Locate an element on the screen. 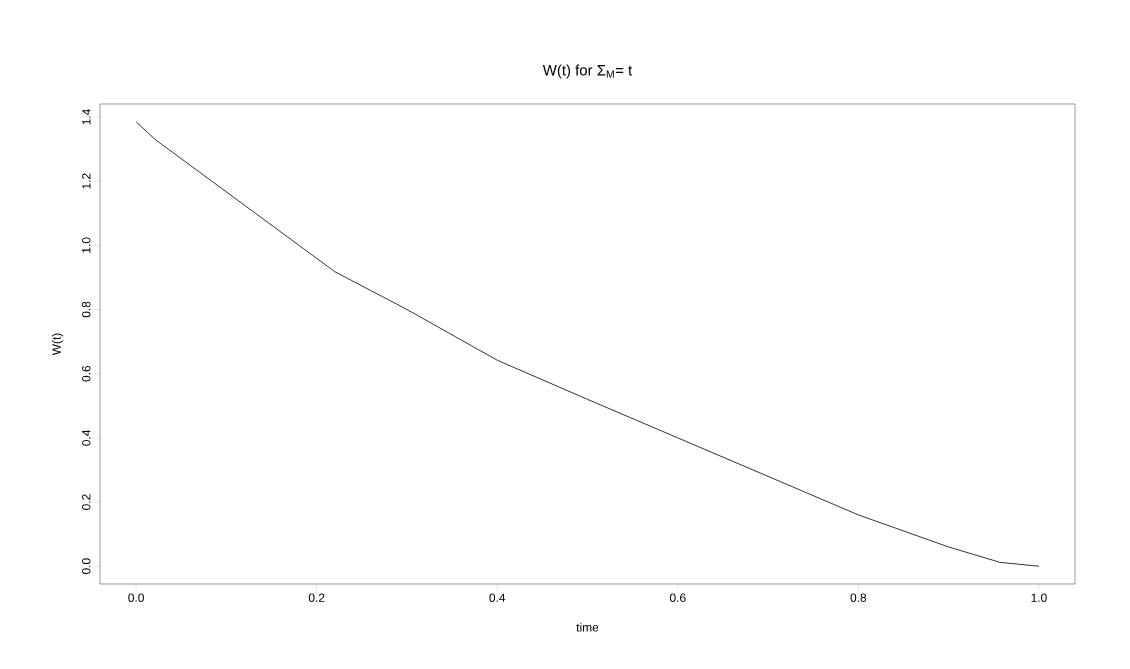 This screenshot has height=669, width=1130. x-axis-title: time is located at coordinates (587, 627).